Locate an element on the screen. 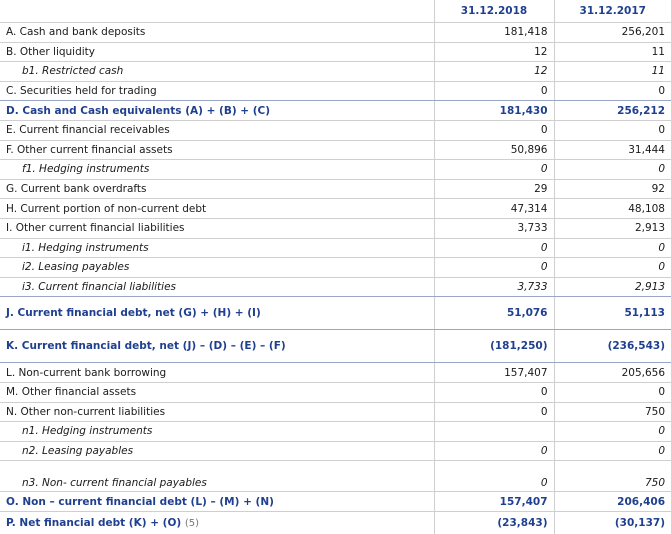 The image size is (671, 534). table-row: n1. Hedging instruments 0 is located at coordinates (335, 431).